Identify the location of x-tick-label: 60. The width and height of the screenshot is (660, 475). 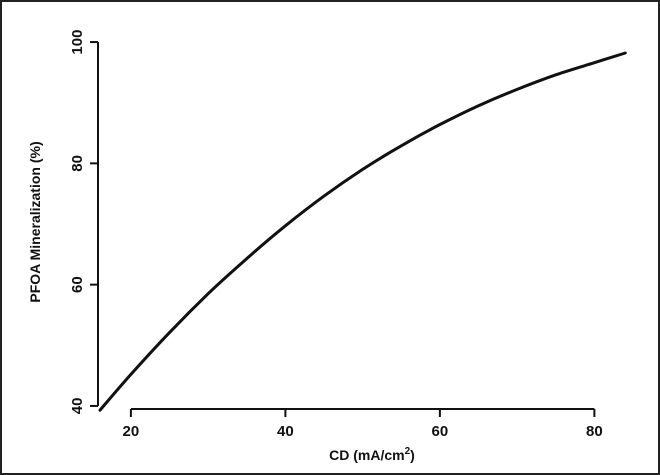
(440, 431).